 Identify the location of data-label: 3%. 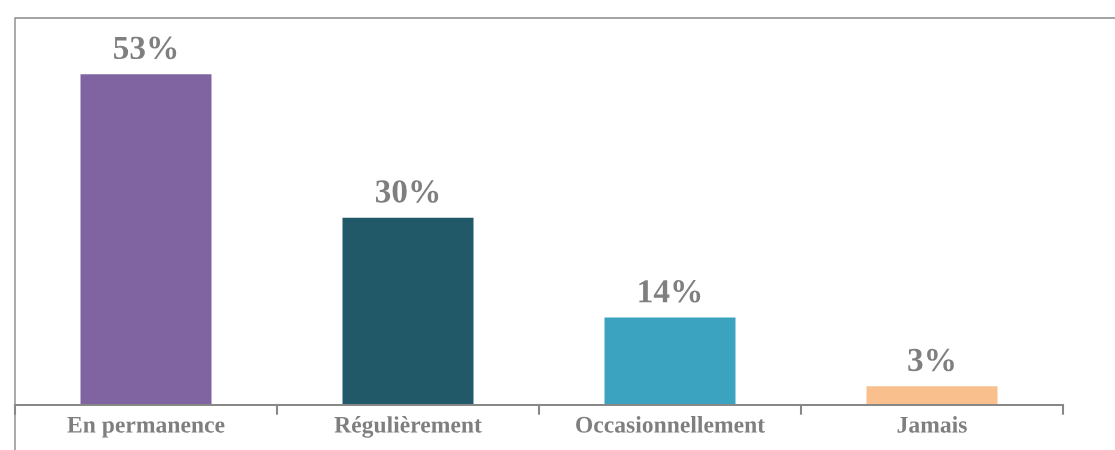
(931, 360).